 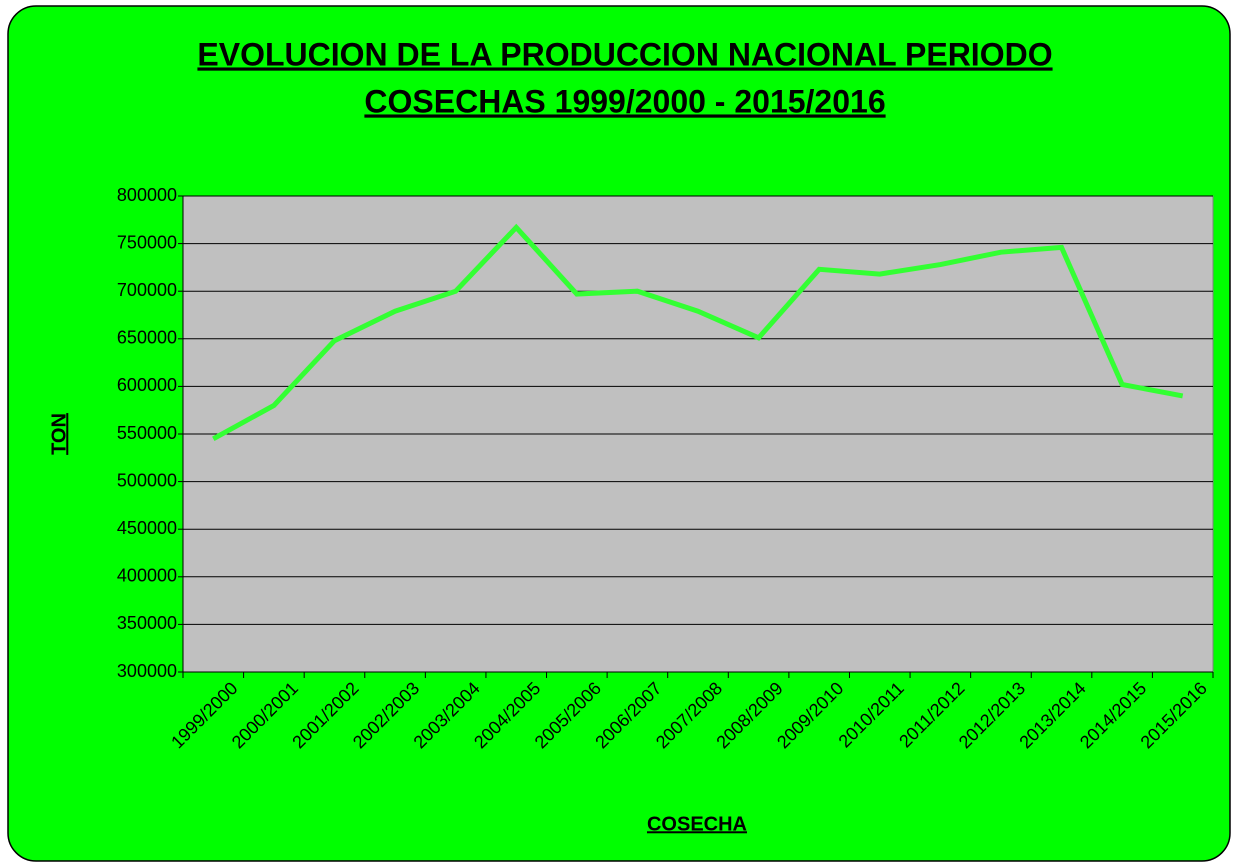 I want to click on y-tick-label: 400000, so click(x=147, y=576).